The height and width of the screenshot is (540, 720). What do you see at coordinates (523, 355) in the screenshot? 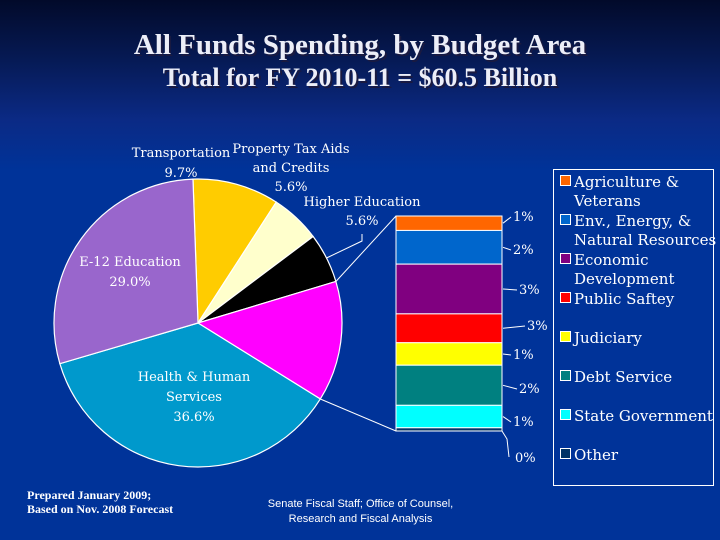
I see `bar-label-judiciary: 1%` at bounding box center [523, 355].